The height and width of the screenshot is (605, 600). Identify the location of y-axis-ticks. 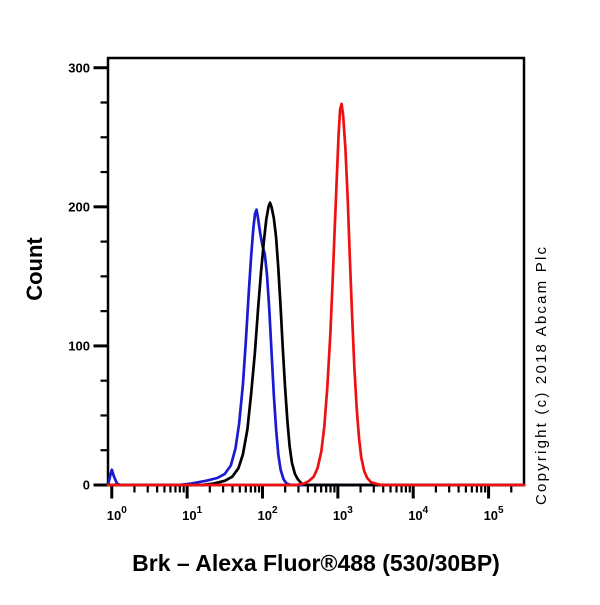
(100, 276).